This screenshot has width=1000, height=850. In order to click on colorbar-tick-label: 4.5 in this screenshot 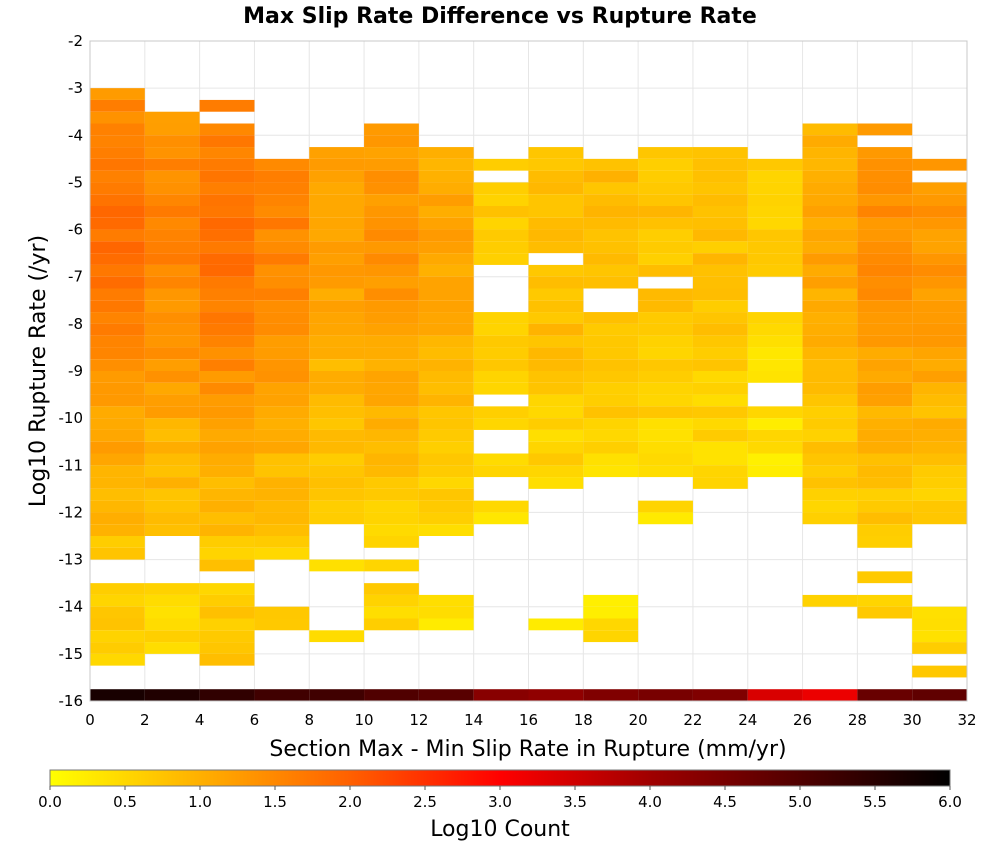, I will do `click(725, 802)`.